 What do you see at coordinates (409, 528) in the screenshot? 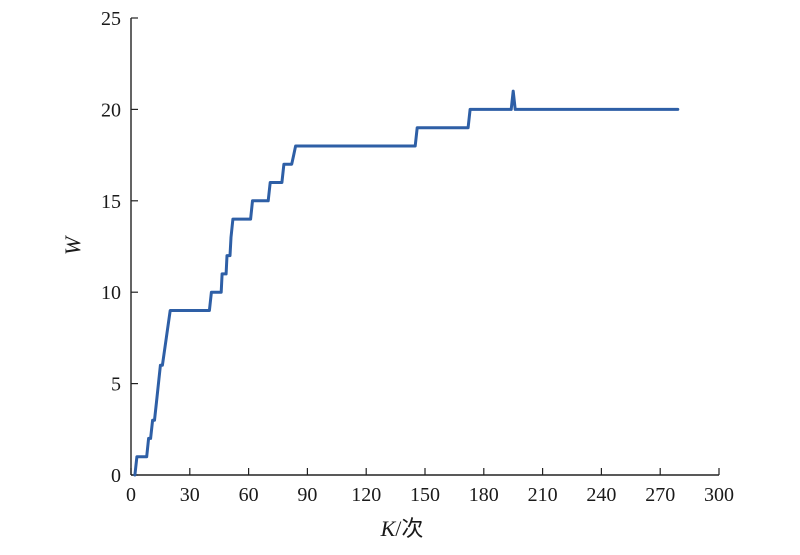
I see `x-axis-title-rest: /次` at bounding box center [409, 528].